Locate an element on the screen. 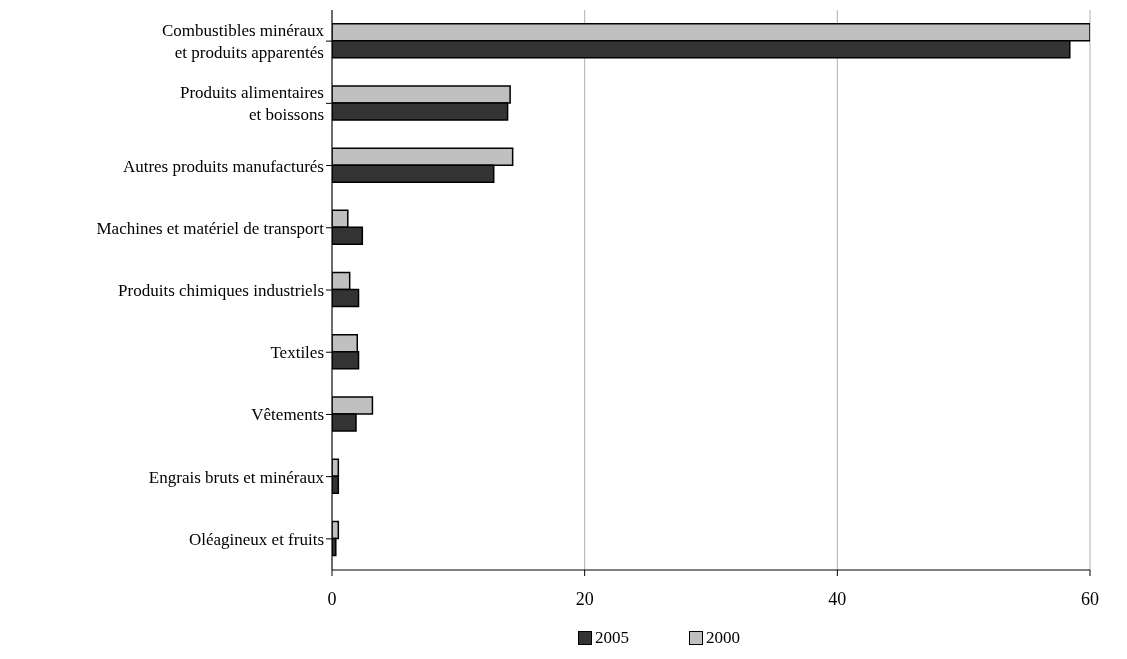 The image size is (1127, 659). y-tick-label: Combustibles minéraux et produits apparentés is located at coordinates (243, 41).